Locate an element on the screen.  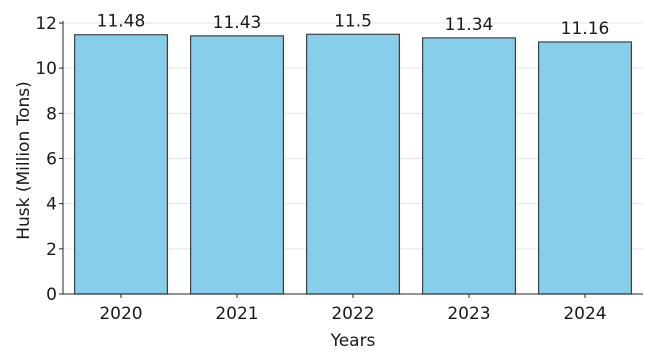
bar-2021 is located at coordinates (237, 165).